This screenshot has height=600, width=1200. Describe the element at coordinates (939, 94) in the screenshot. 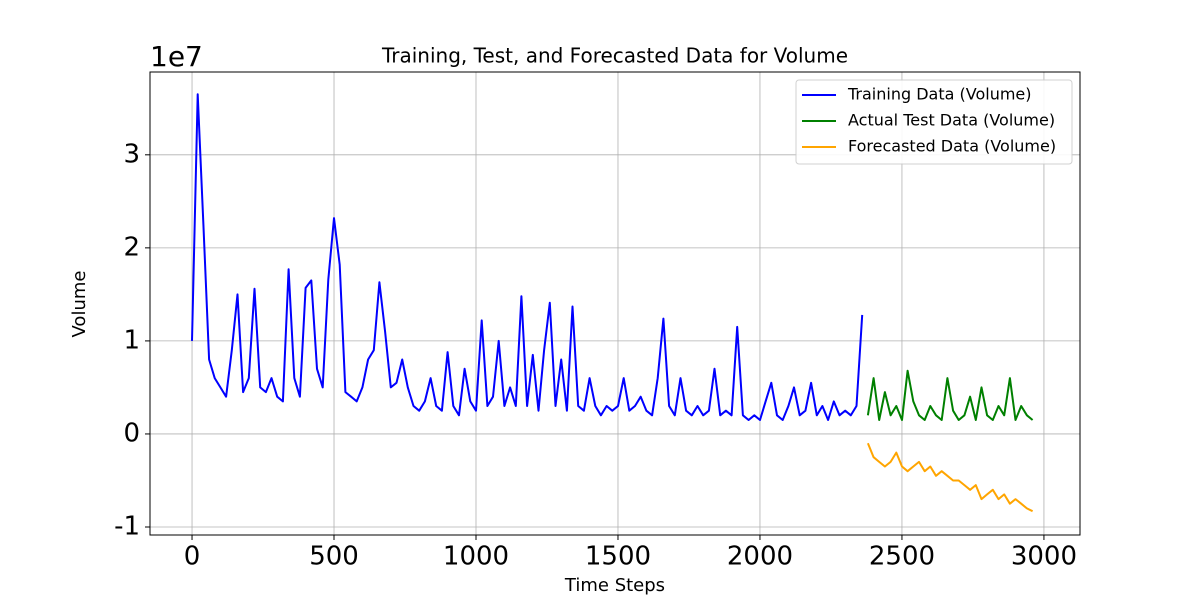

I see `legend-label: Training Data (Volume)` at that location.